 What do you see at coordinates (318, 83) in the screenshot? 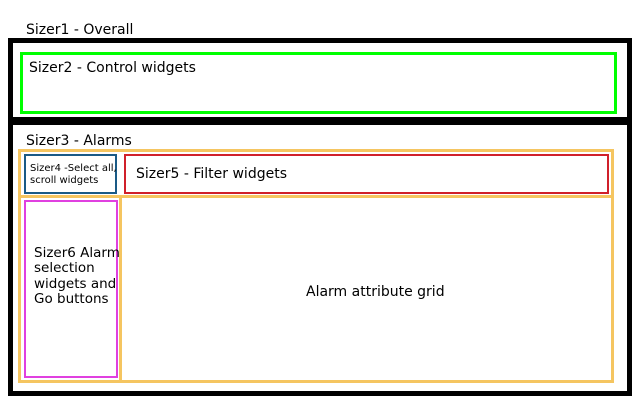
I see `sizer2-box: Sizer2 - Control widgets` at bounding box center [318, 83].